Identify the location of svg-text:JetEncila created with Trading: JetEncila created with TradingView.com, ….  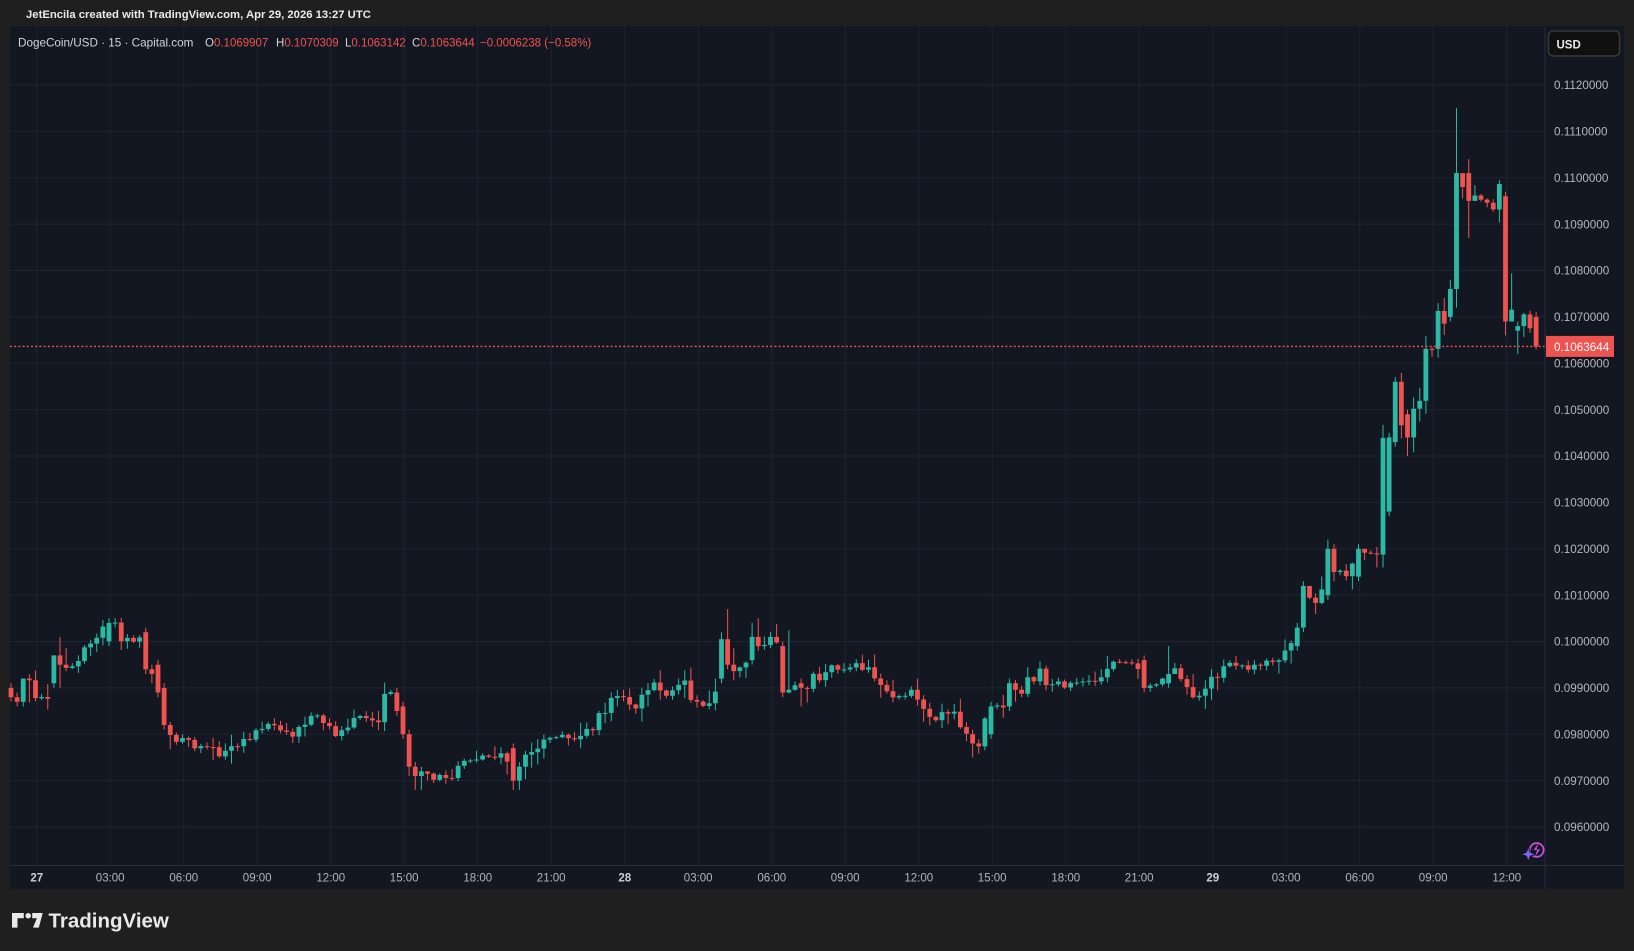
(198, 15).